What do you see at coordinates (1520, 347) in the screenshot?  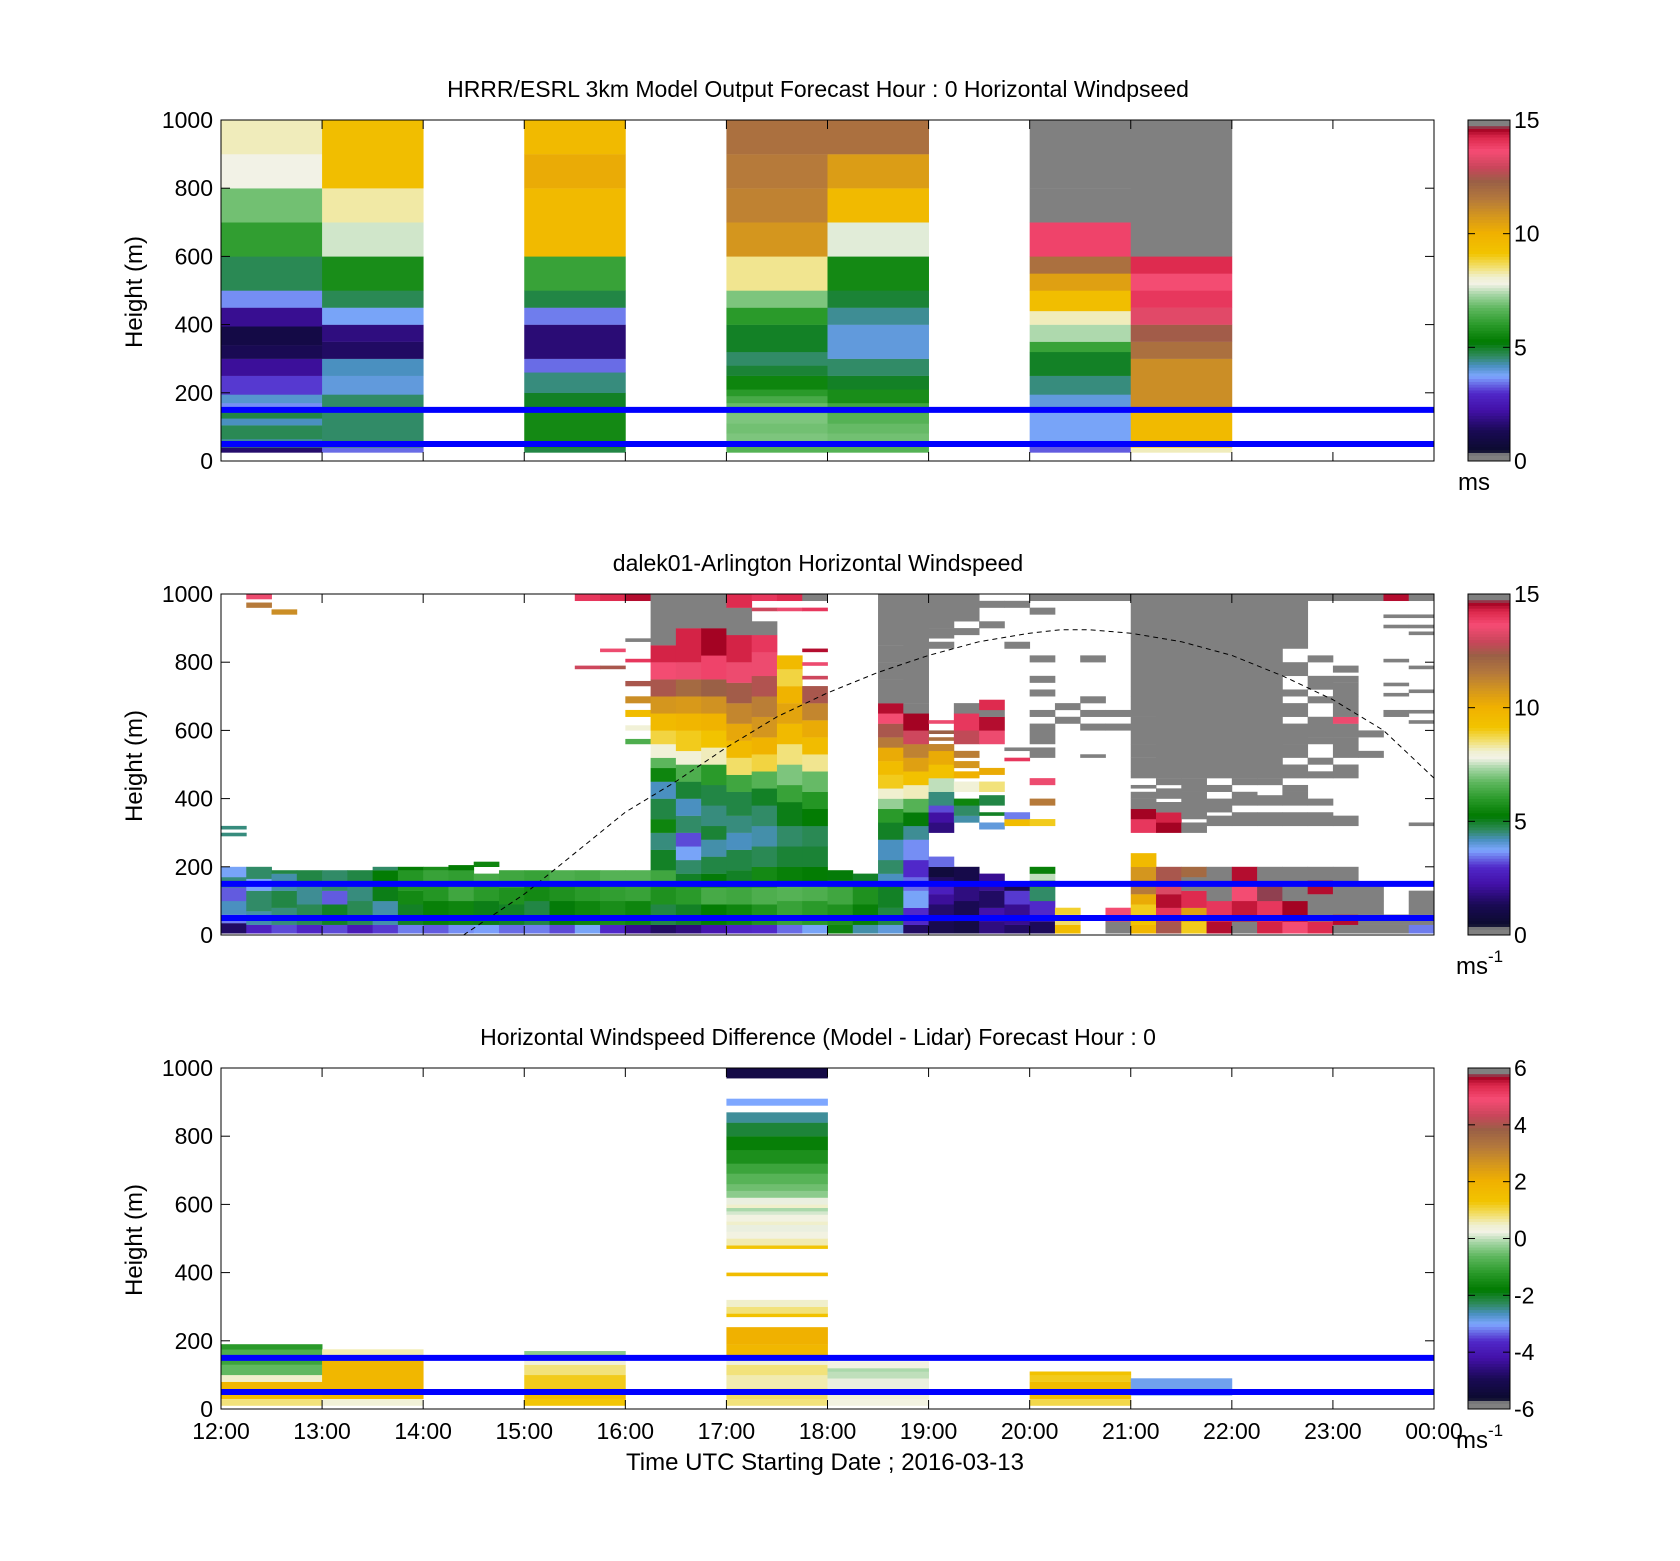 I see `model-colorbar-tick-label-1: 5` at bounding box center [1520, 347].